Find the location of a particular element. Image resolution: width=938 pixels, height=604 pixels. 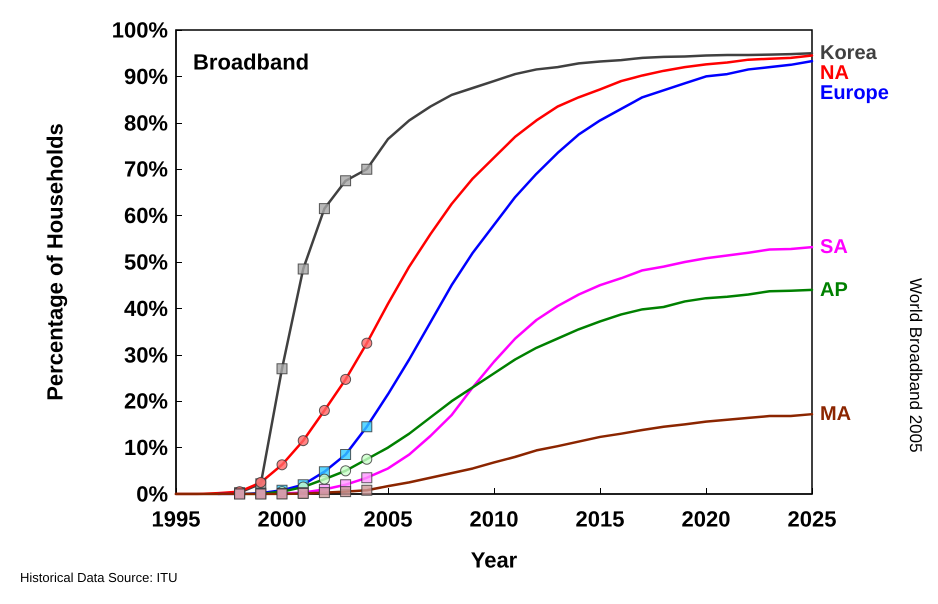

x-tick-label: 2010 is located at coordinates (494, 519).